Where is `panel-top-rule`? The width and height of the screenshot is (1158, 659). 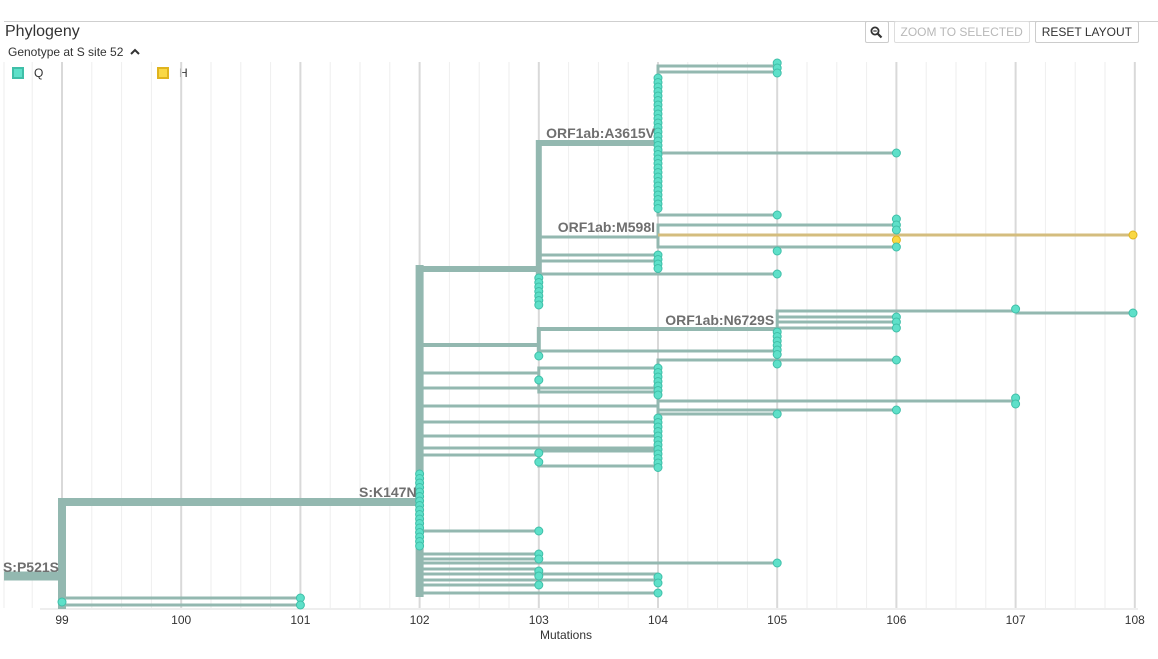 panel-top-rule is located at coordinates (581, 21).